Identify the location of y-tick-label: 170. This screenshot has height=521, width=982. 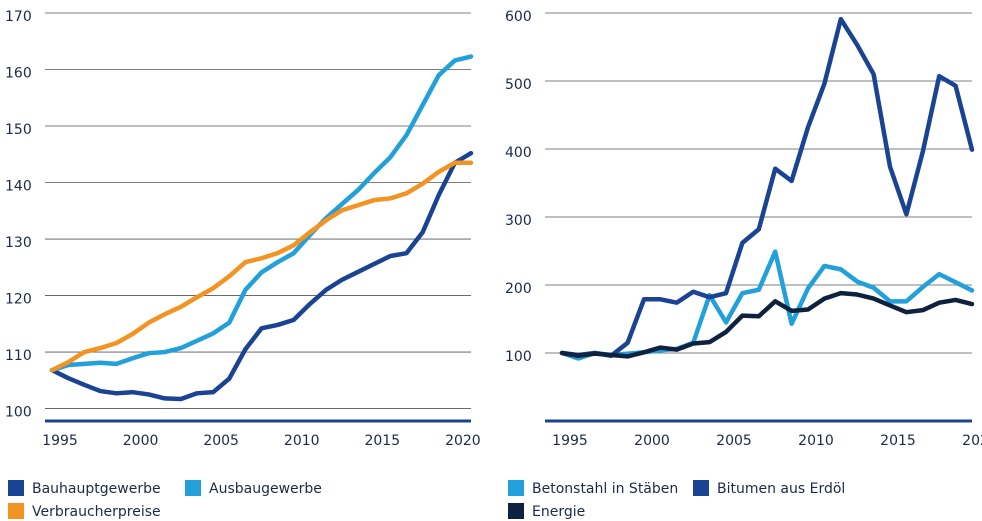
(18, 17).